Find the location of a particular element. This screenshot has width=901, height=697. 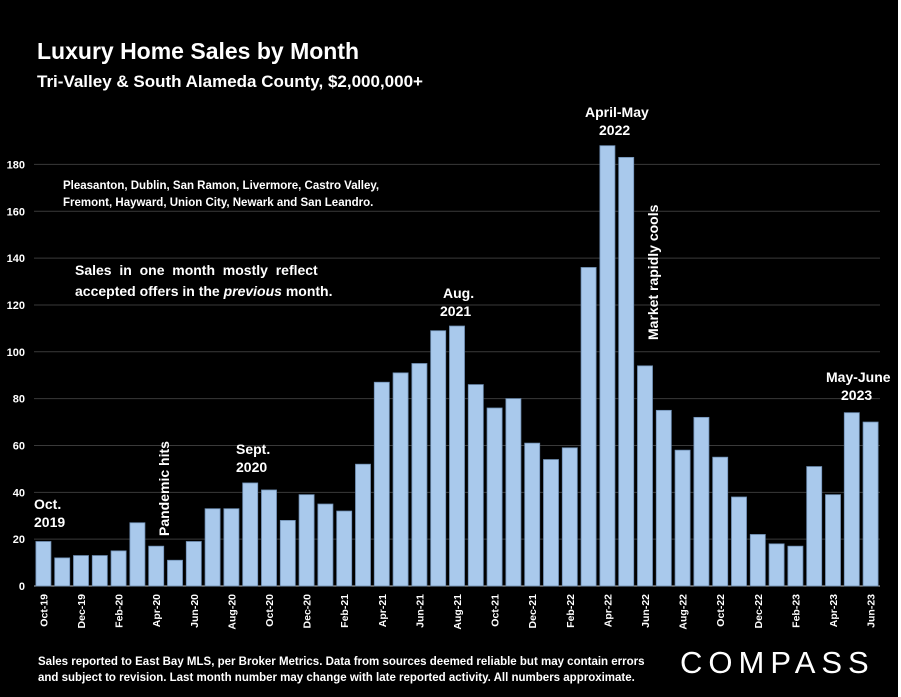

x-tick-label-Aug-21: Aug-21 is located at coordinates (458, 612).